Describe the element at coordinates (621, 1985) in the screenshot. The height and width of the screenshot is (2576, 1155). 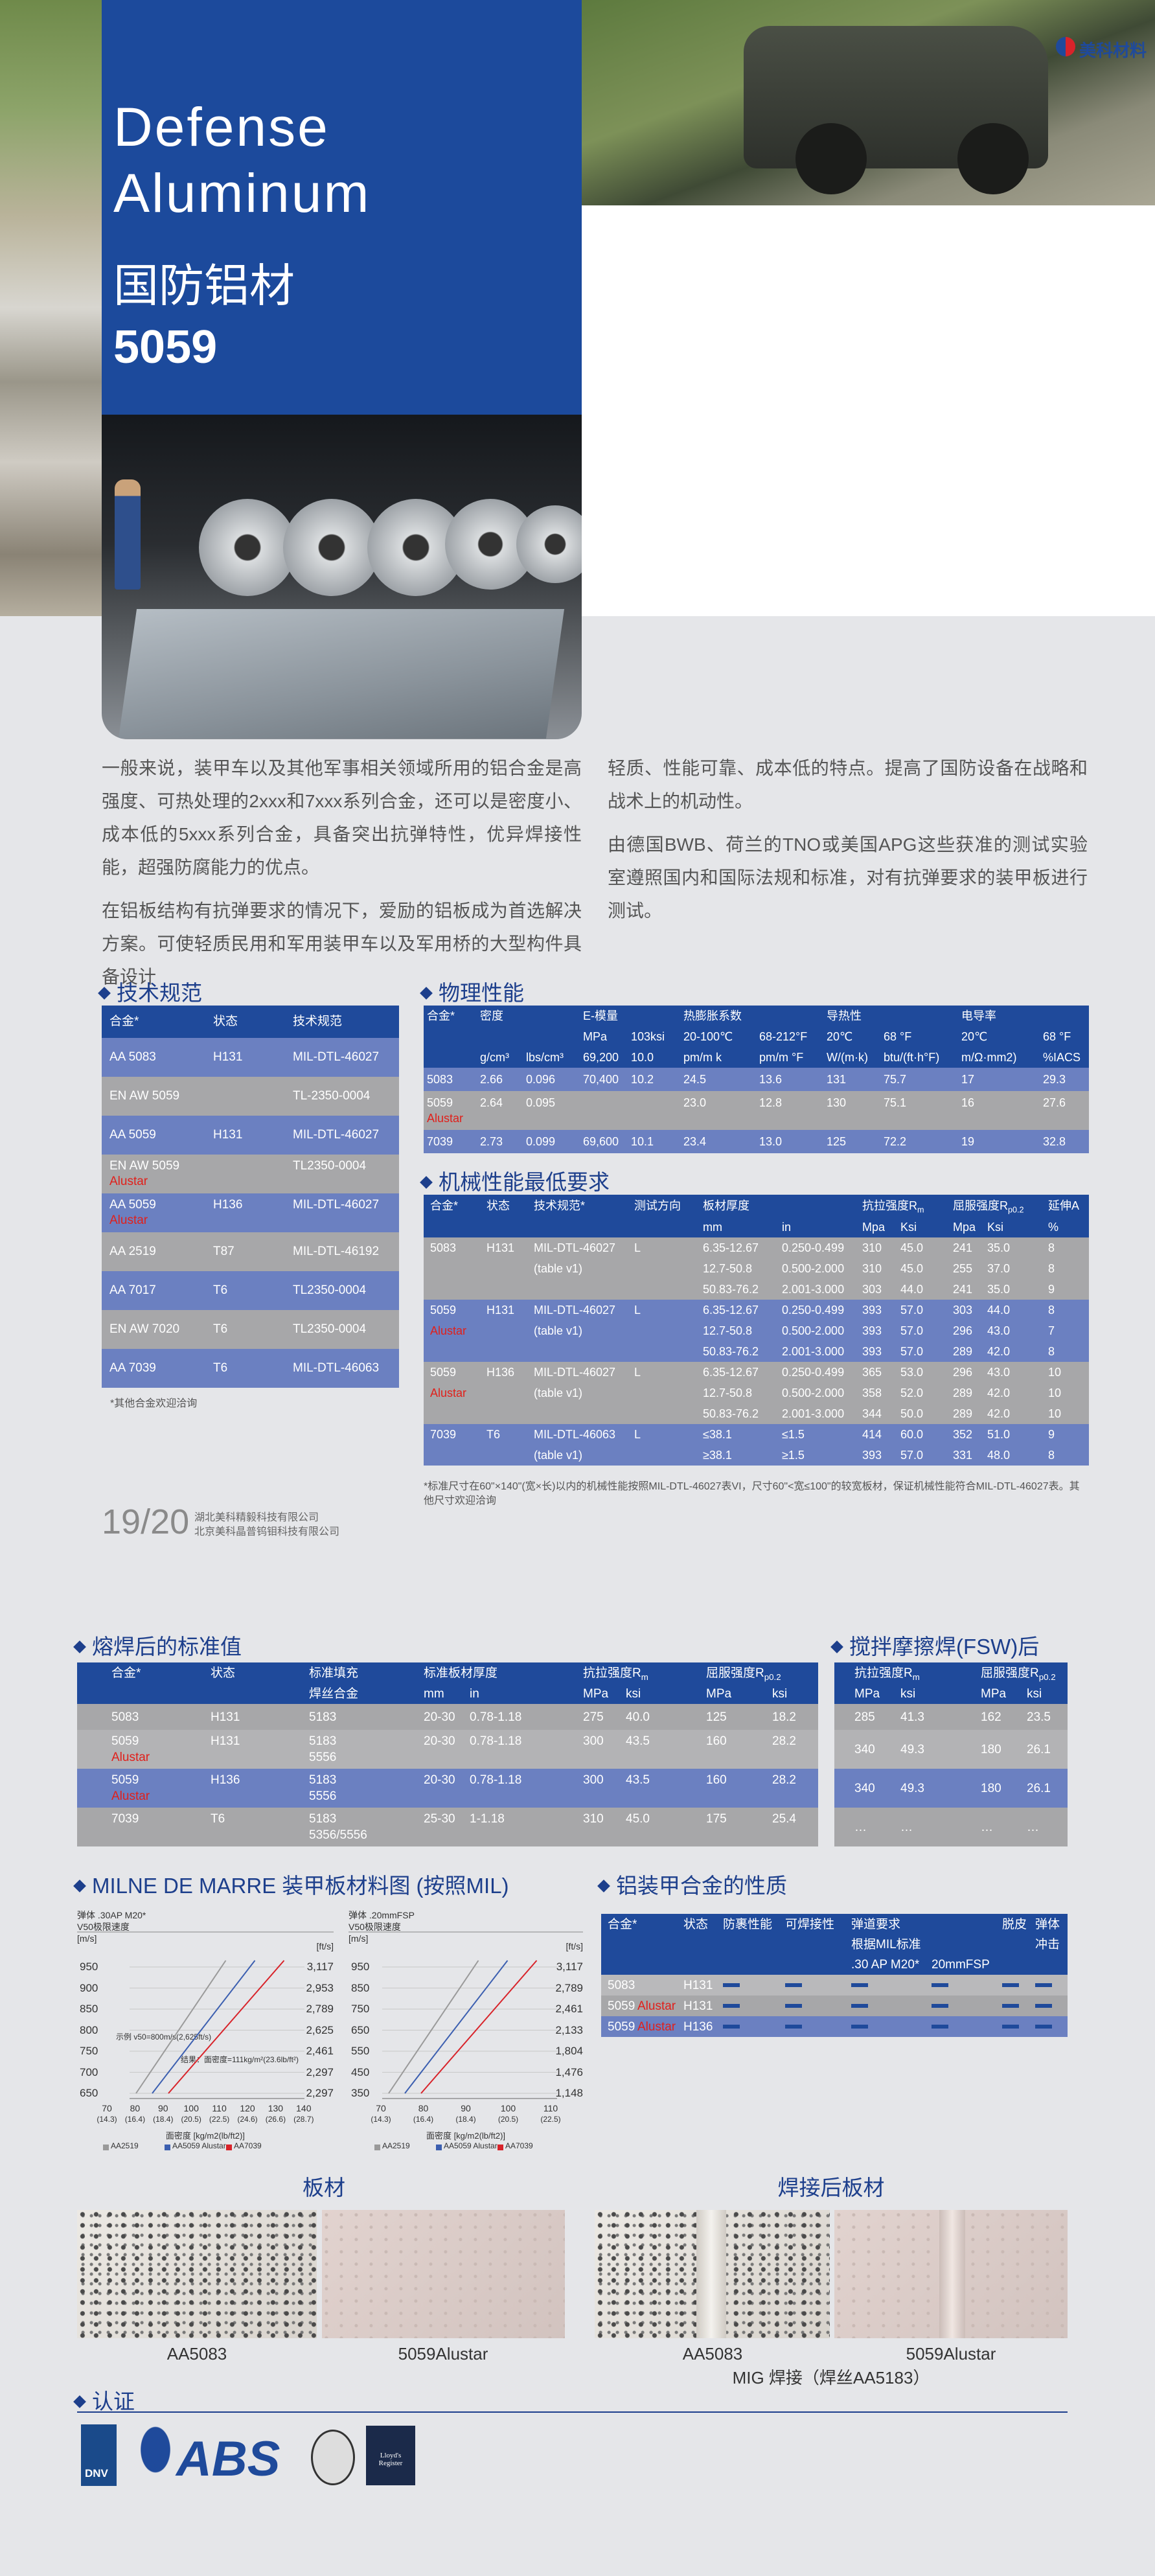
I see `cell: 5083` at that location.